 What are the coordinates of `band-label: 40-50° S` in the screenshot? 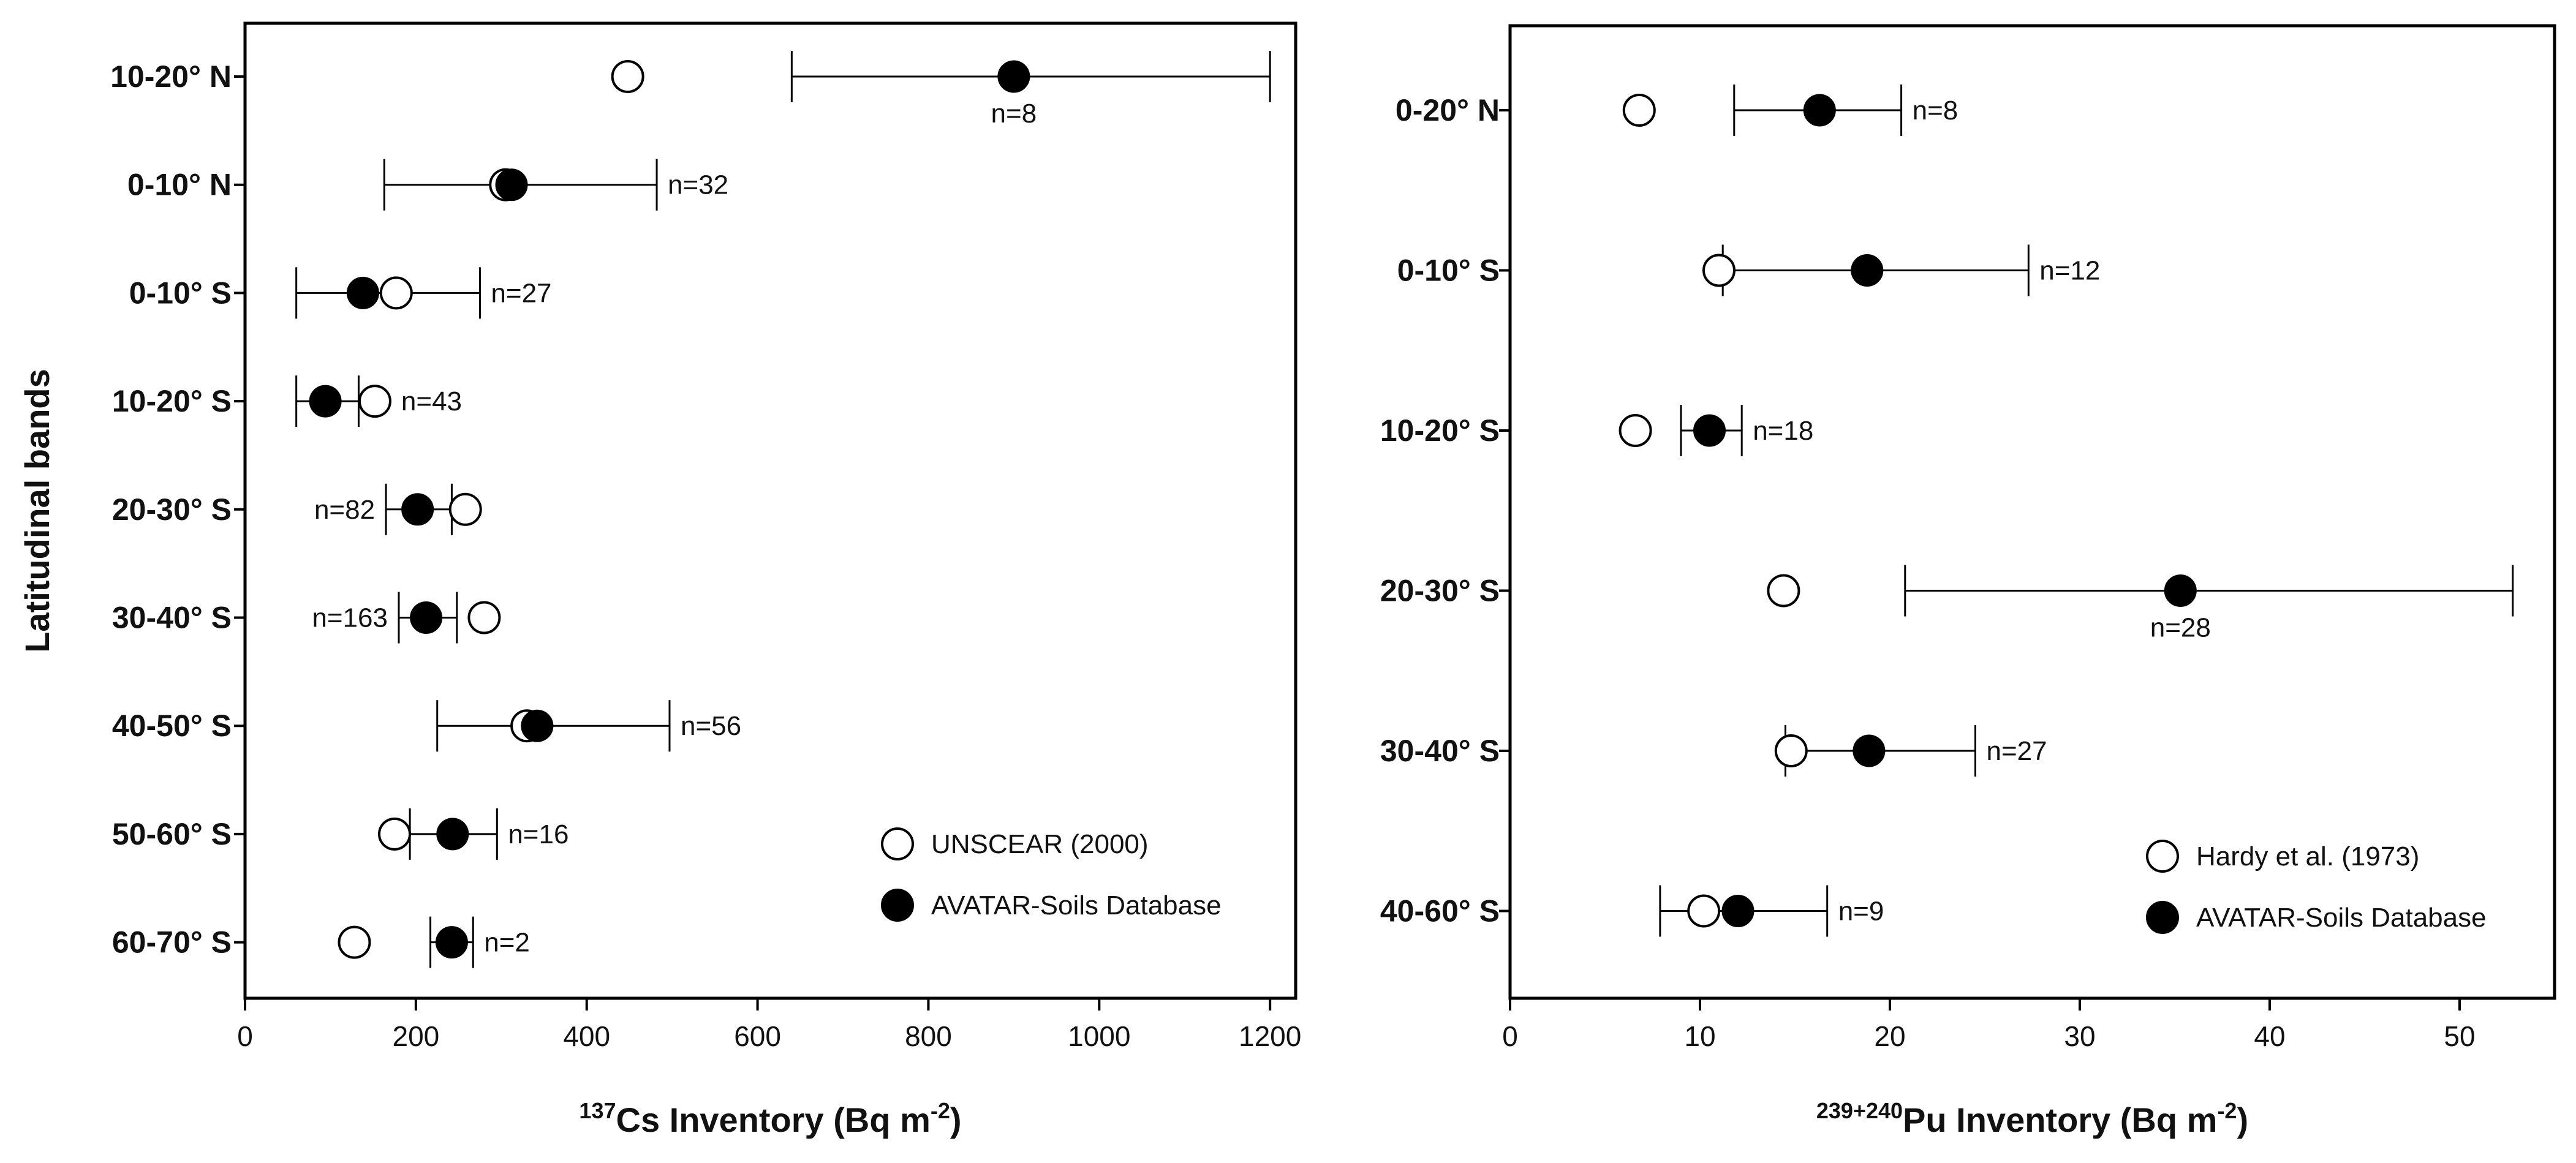 It's located at (172, 726).